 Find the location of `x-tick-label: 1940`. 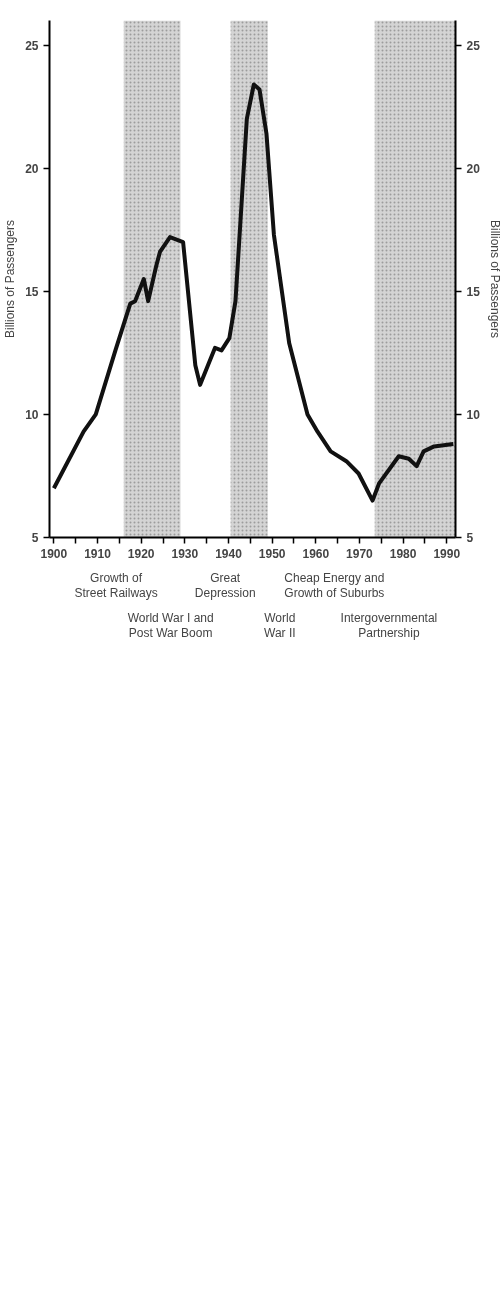

x-tick-label: 1940 is located at coordinates (229, 553).